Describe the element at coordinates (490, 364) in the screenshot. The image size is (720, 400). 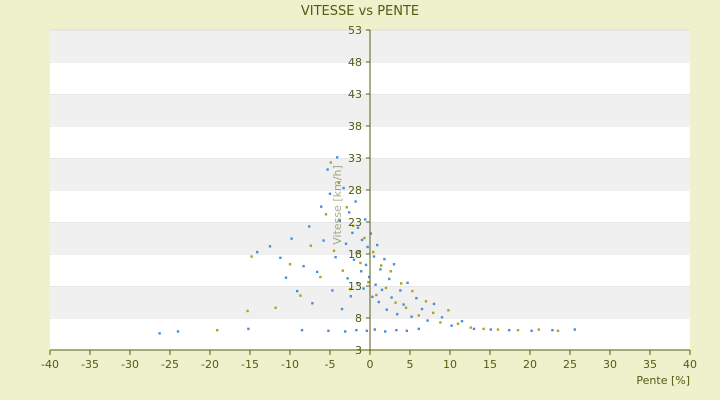
I see `x-tick-label: 15` at that location.